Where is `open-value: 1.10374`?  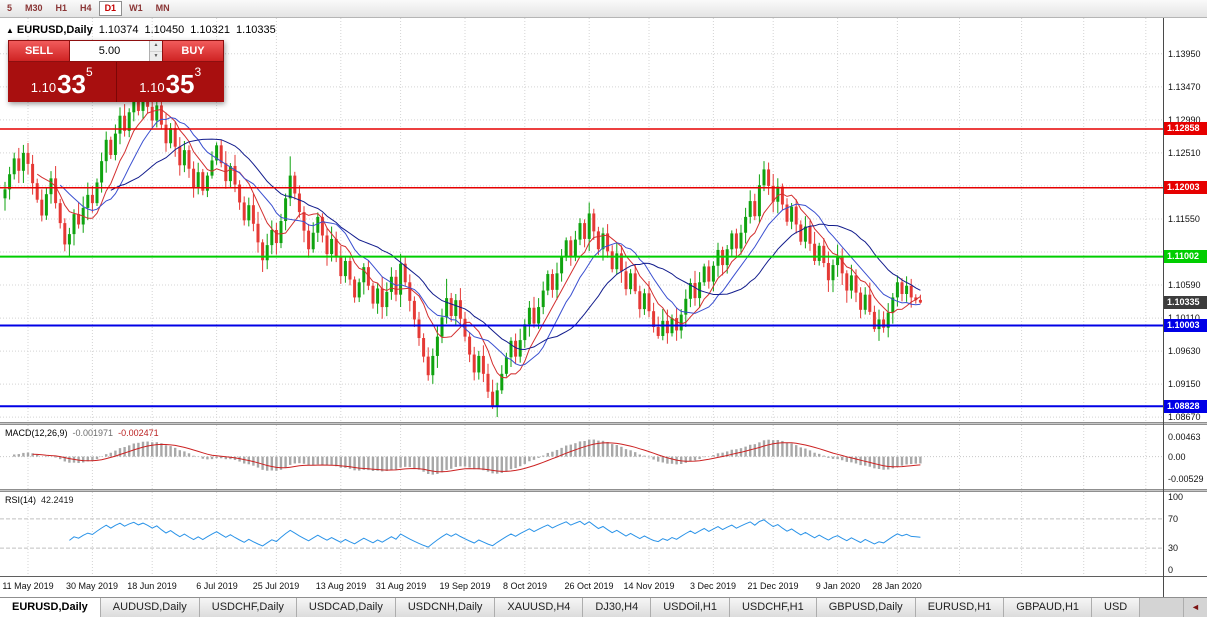 open-value: 1.10374 is located at coordinates (118, 30).